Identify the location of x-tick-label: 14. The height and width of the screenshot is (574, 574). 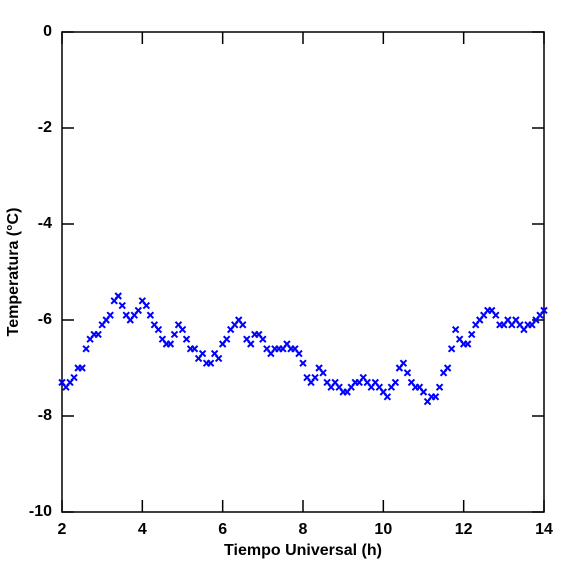
(544, 529).